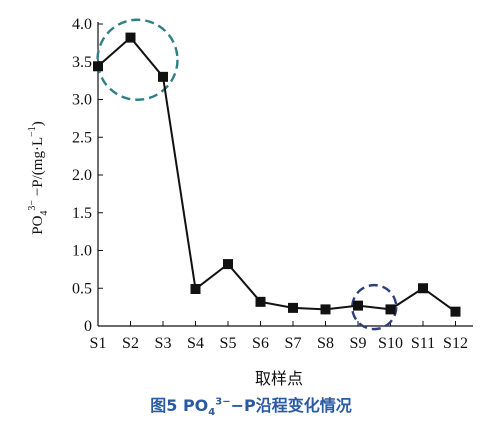 Image resolution: width=502 pixels, height=424 pixels. What do you see at coordinates (195, 343) in the screenshot?
I see `x-tick-label: S4` at bounding box center [195, 343].